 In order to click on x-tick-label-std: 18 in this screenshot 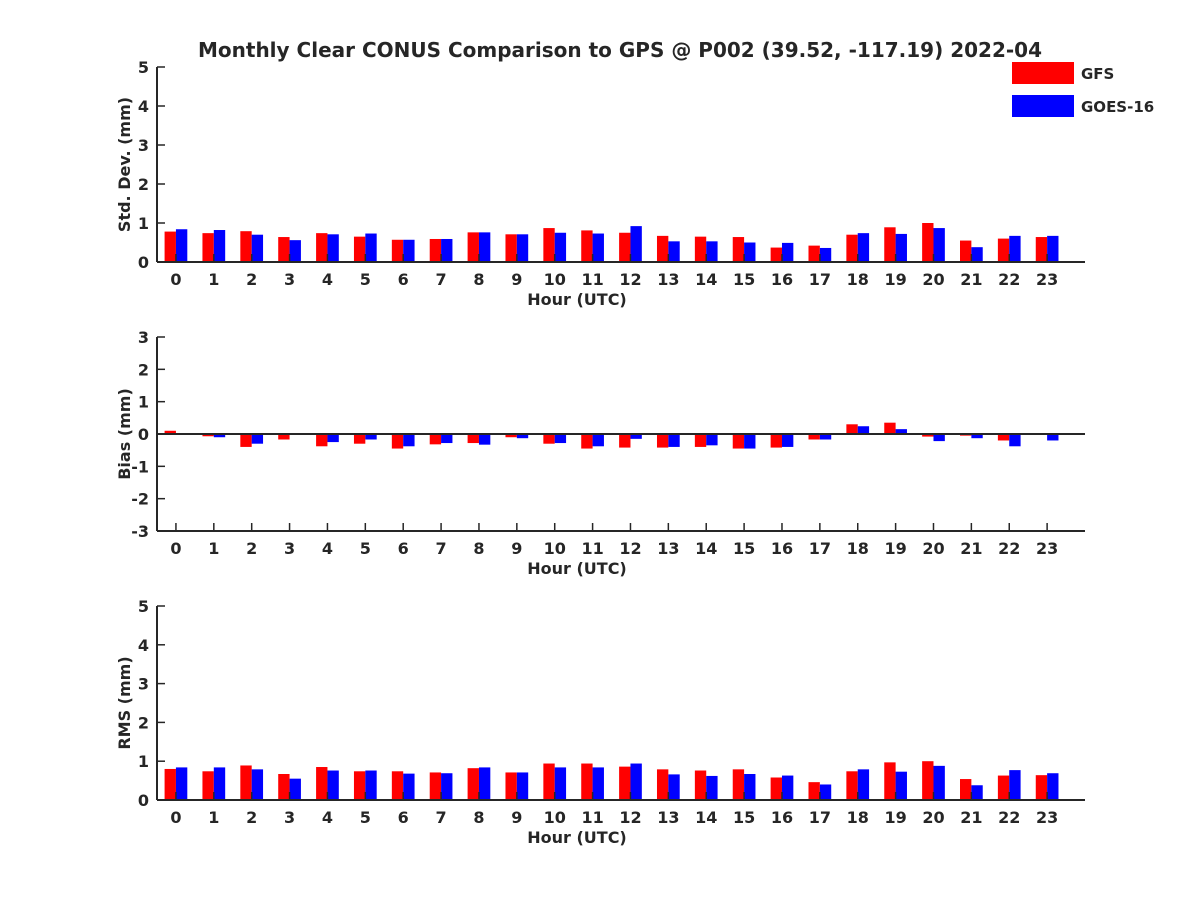, I will do `click(858, 279)`.